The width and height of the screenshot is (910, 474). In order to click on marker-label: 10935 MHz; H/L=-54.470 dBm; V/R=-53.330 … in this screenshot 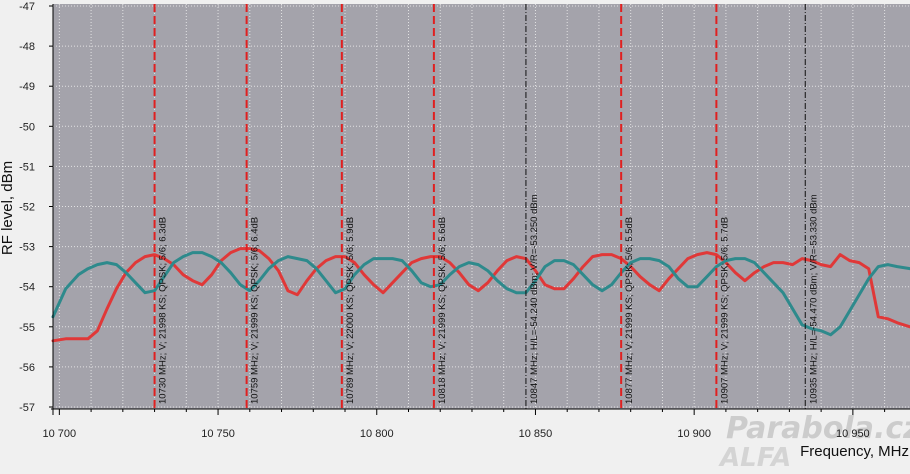, I will do `click(813, 299)`.